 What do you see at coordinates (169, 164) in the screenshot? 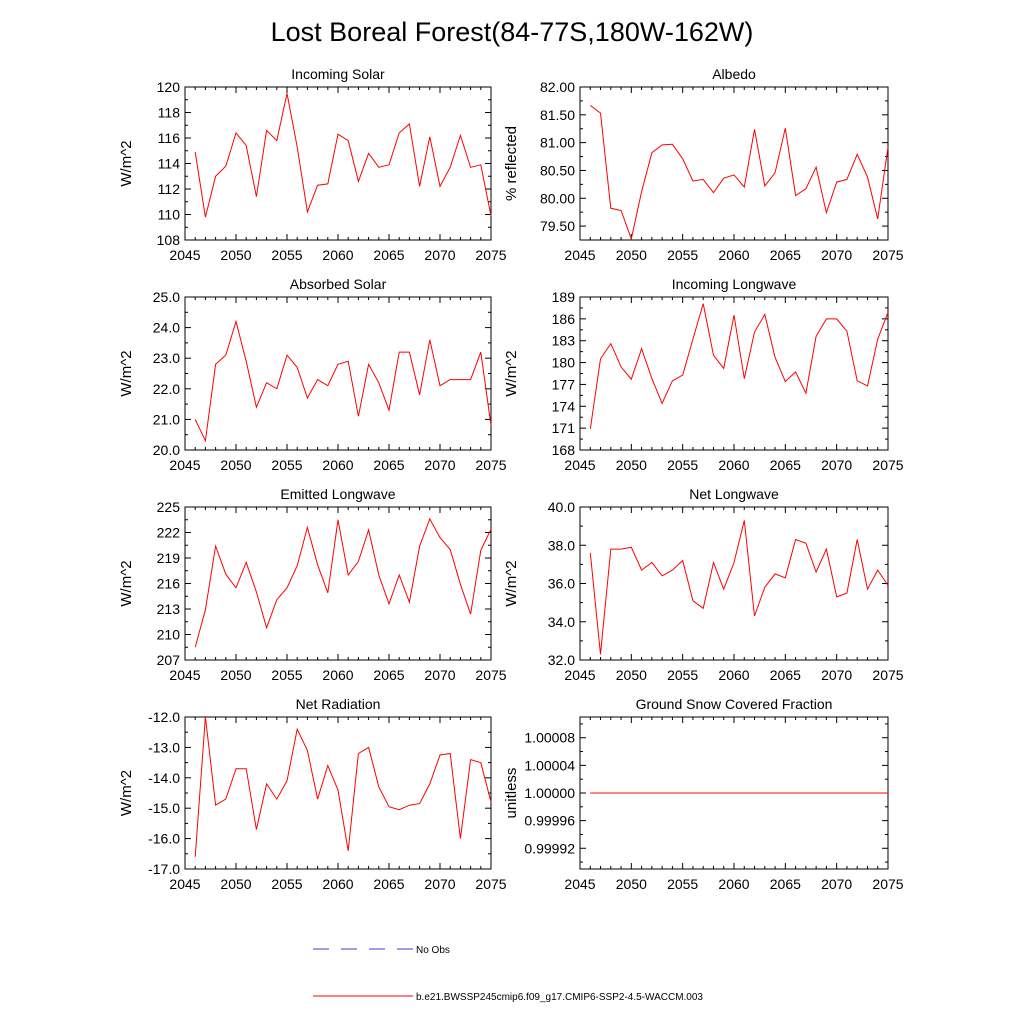
I see `y-tick-label: 114` at bounding box center [169, 164].